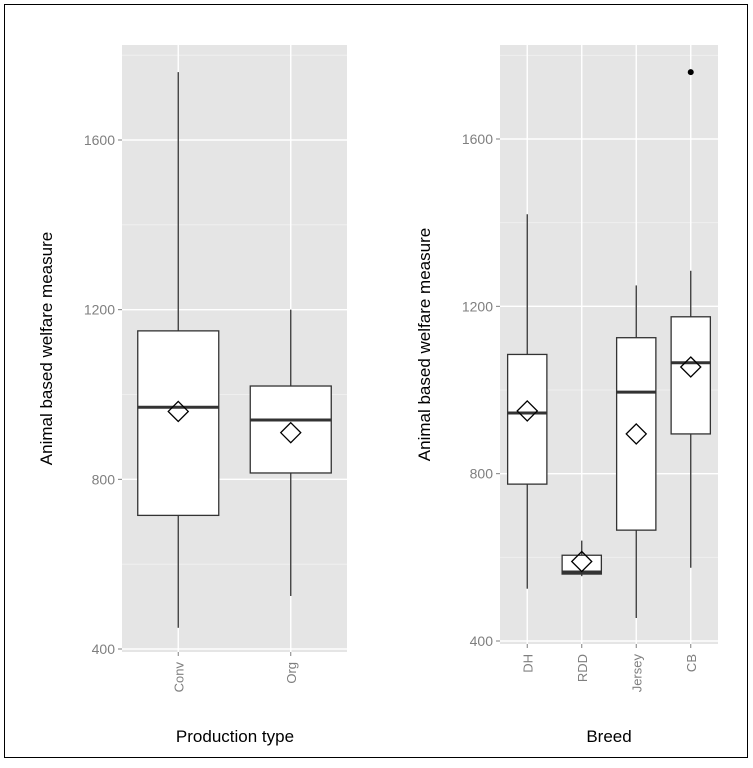  I want to click on box-rdd, so click(582, 558).